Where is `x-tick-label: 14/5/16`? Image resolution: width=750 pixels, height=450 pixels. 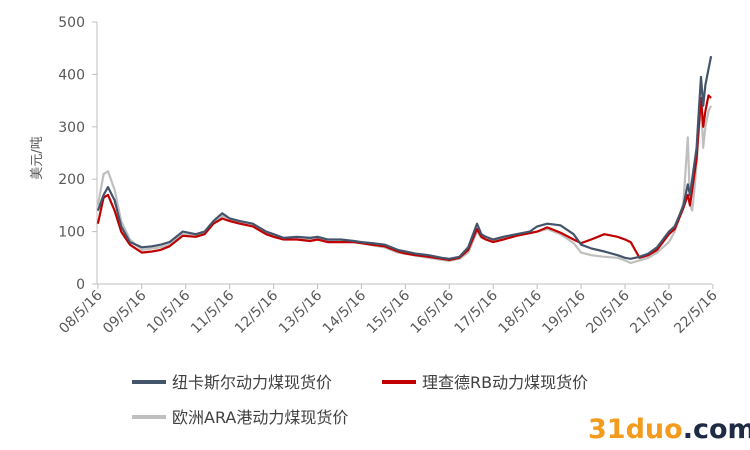 x-tick-label: 14/5/16 is located at coordinates (345, 312).